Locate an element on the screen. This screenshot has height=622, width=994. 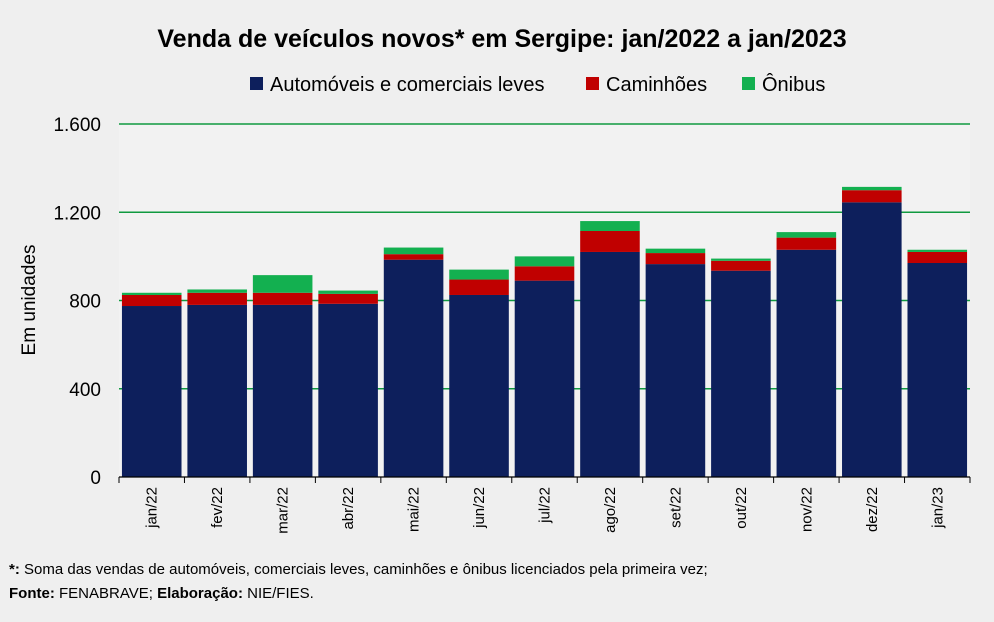
x-tick-label: dez/22 is located at coordinates (872, 509).